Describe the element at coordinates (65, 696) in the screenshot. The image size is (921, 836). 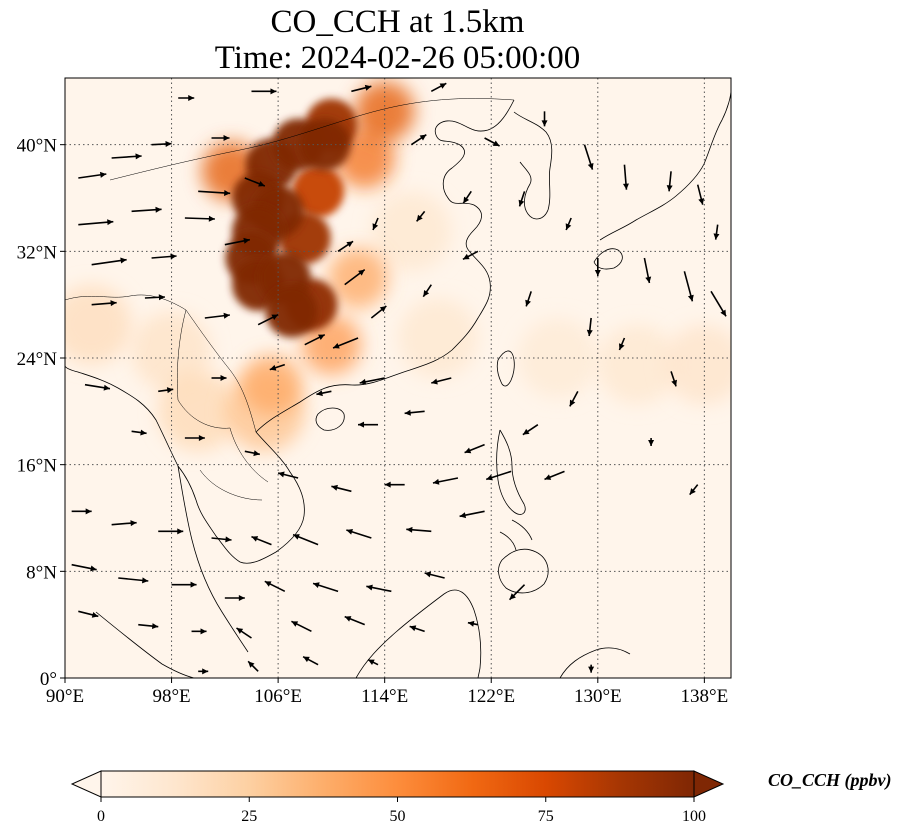
I see `lon-tick-label: 90°E` at that location.